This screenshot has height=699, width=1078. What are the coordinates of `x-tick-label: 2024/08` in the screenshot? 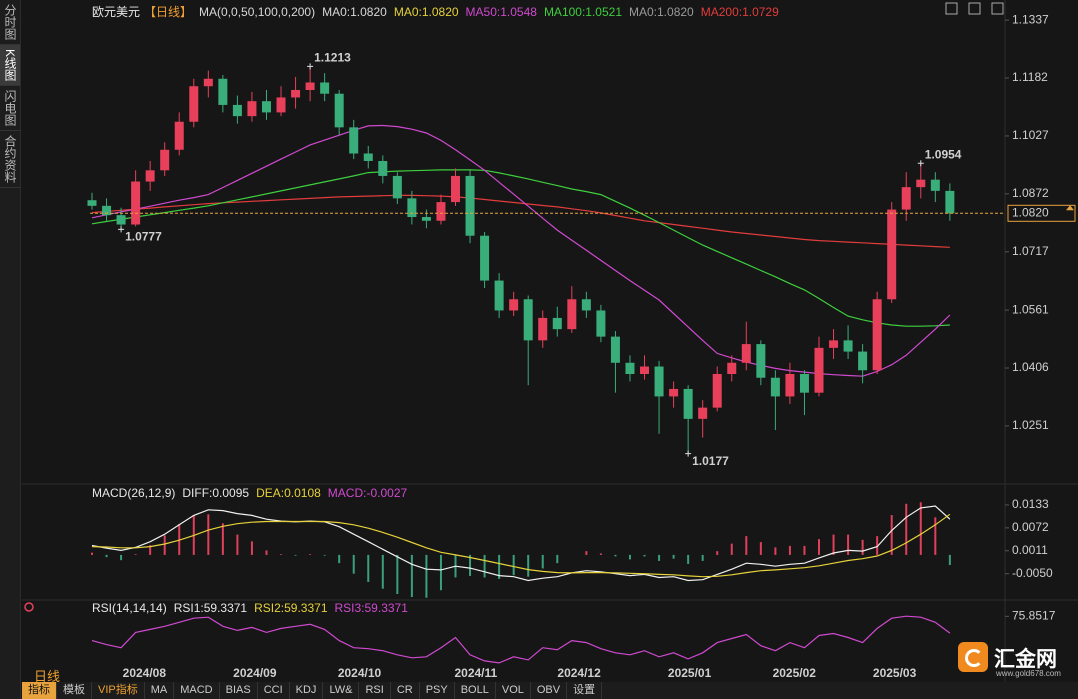 It's located at (145, 673).